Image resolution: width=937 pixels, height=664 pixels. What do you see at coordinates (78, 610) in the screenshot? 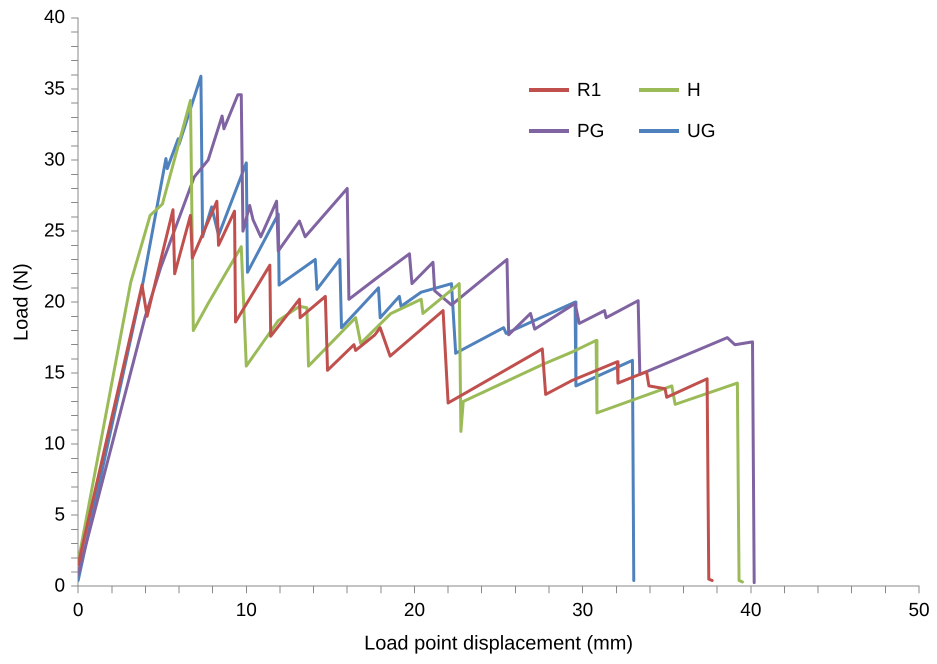
I see `x-tick-label: 0` at bounding box center [78, 610].